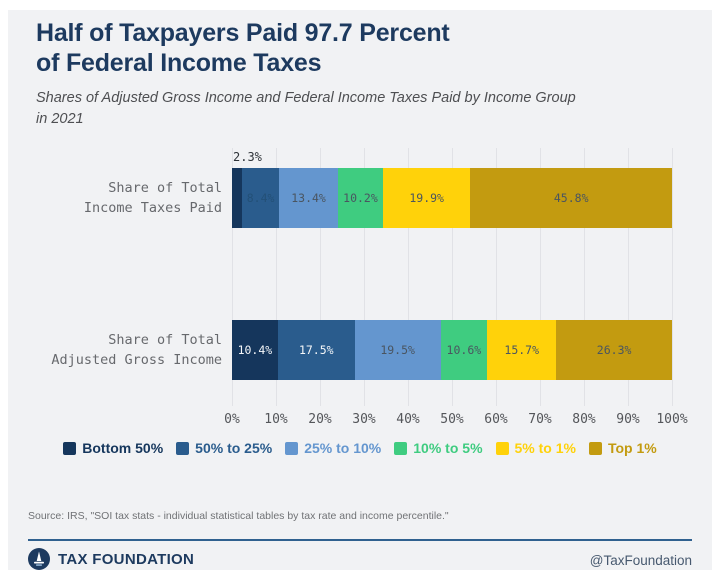 The image size is (720, 576). Describe the element at coordinates (122, 350) in the screenshot. I see `category-label-adjusted-gross-income: Share of Total Adjusted Gross Income` at that location.